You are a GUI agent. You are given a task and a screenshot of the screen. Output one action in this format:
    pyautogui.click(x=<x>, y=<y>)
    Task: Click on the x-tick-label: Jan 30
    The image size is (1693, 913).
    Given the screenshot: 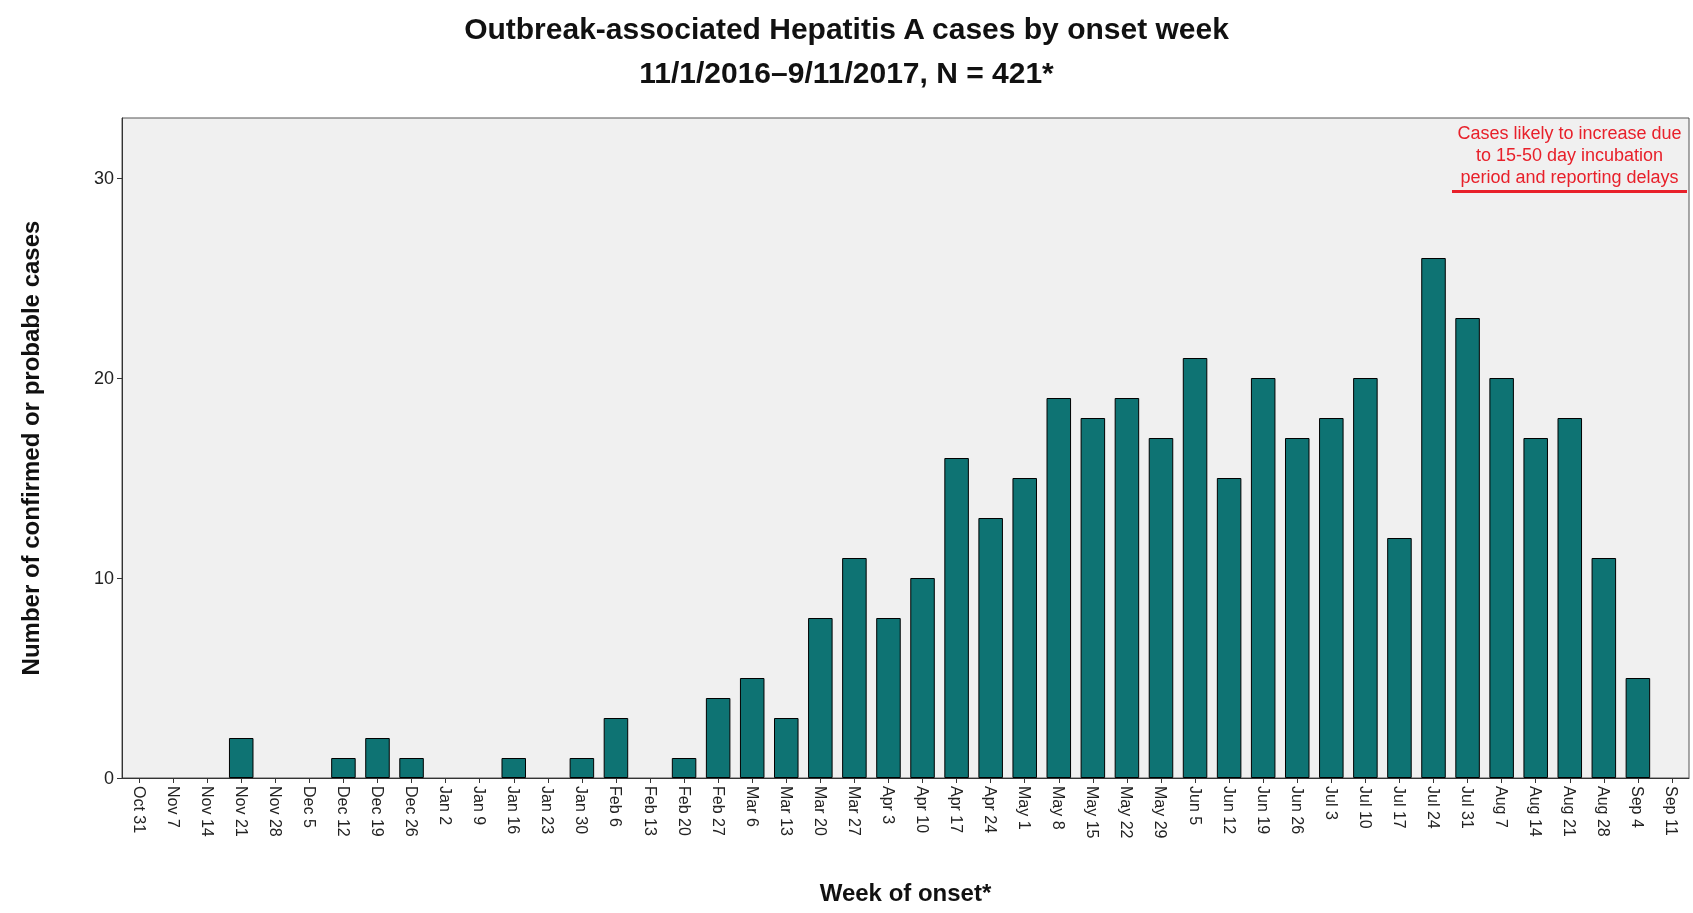 What is the action you would take?
    pyautogui.click(x=582, y=810)
    